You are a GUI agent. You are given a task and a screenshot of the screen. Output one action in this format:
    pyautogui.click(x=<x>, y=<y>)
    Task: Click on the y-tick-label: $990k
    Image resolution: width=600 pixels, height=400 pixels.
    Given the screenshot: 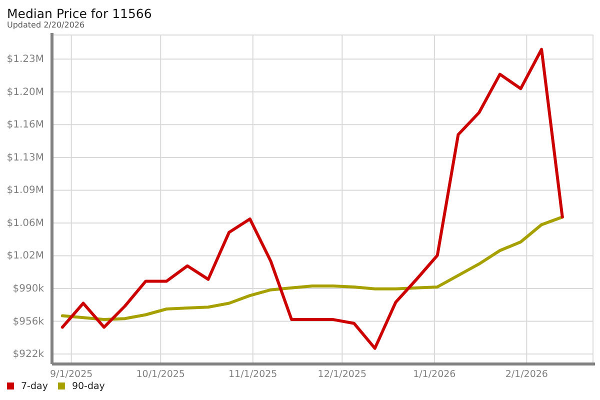 What is the action you would take?
    pyautogui.click(x=28, y=288)
    